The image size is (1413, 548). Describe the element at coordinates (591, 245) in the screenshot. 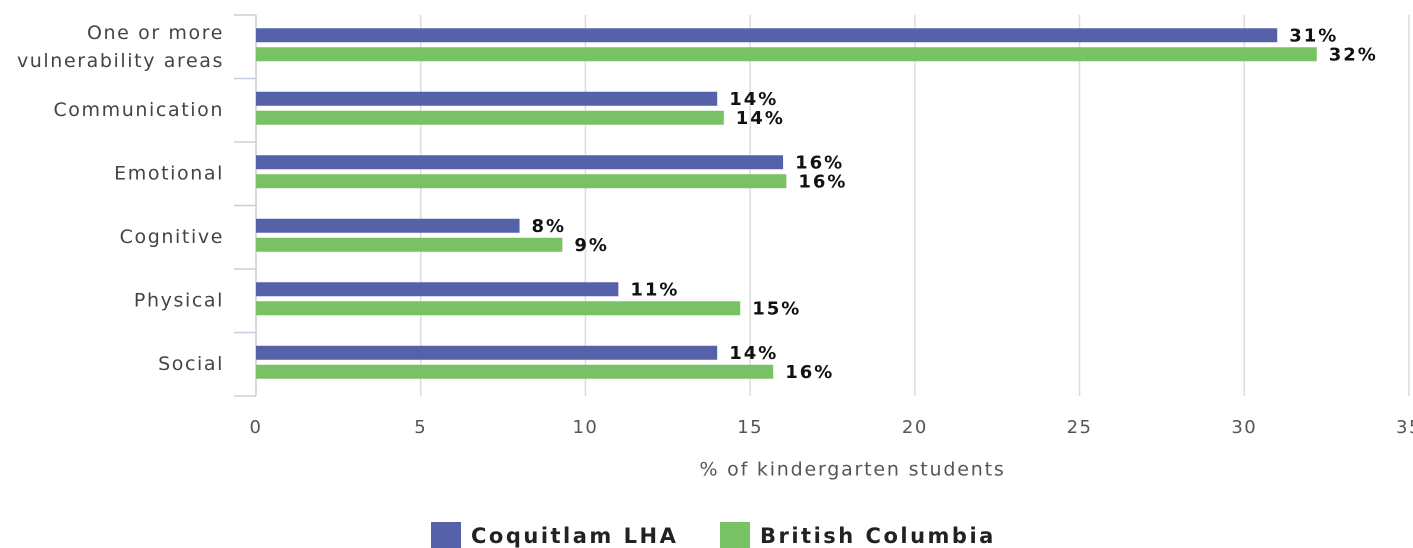

I see `value-label: 9%` at that location.